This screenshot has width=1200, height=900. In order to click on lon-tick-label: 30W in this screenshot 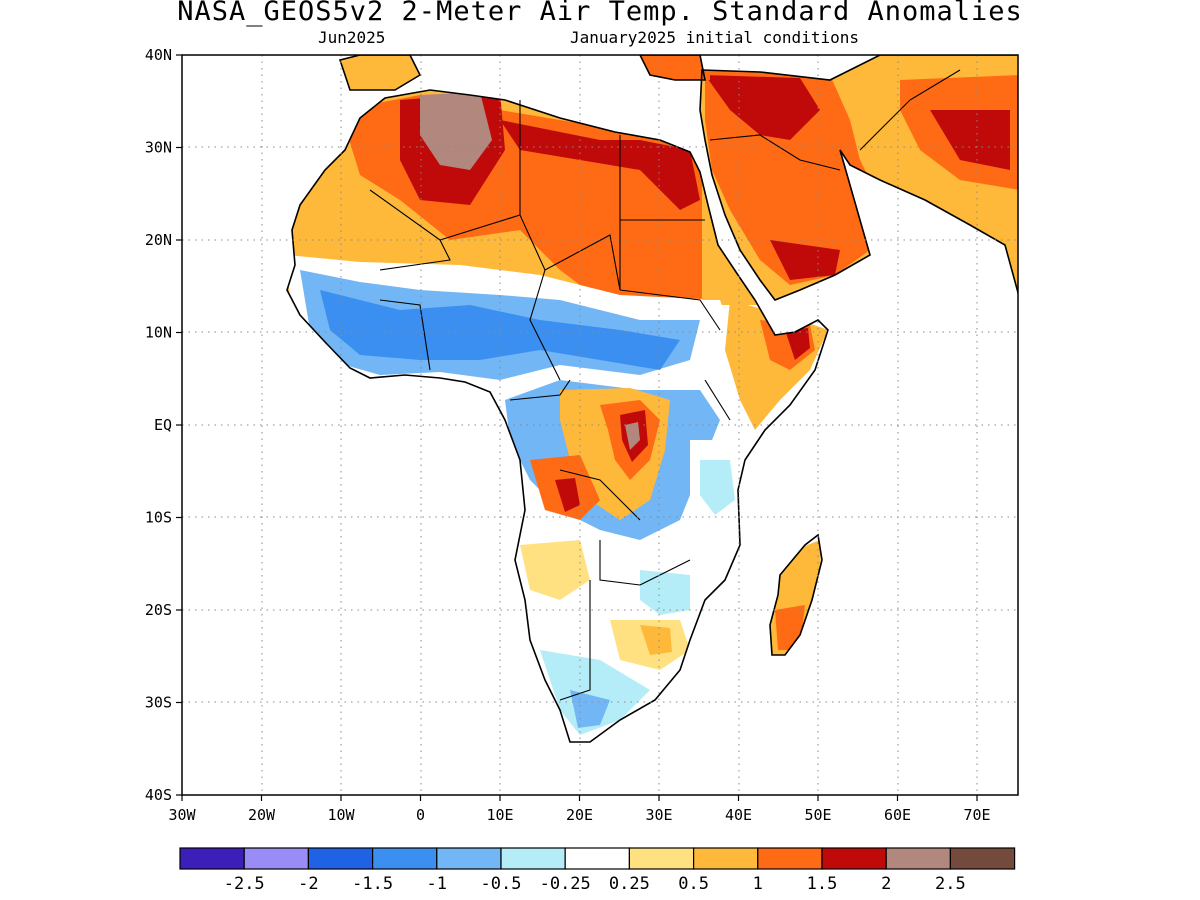, I will do `click(182, 815)`.